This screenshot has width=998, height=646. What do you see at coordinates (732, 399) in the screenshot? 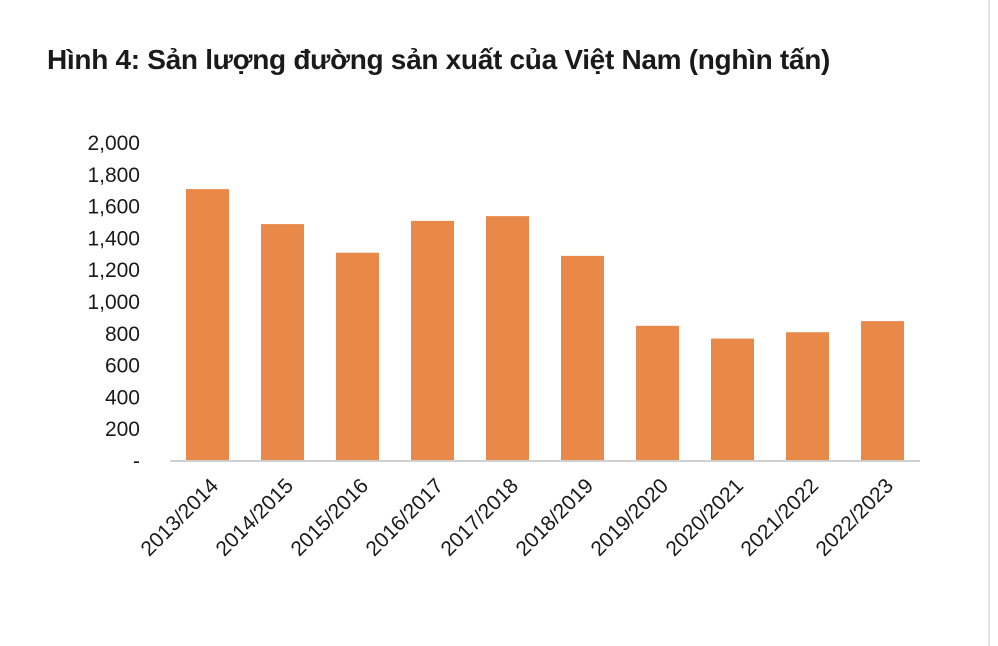
I see `bar-2020-2021` at bounding box center [732, 399].